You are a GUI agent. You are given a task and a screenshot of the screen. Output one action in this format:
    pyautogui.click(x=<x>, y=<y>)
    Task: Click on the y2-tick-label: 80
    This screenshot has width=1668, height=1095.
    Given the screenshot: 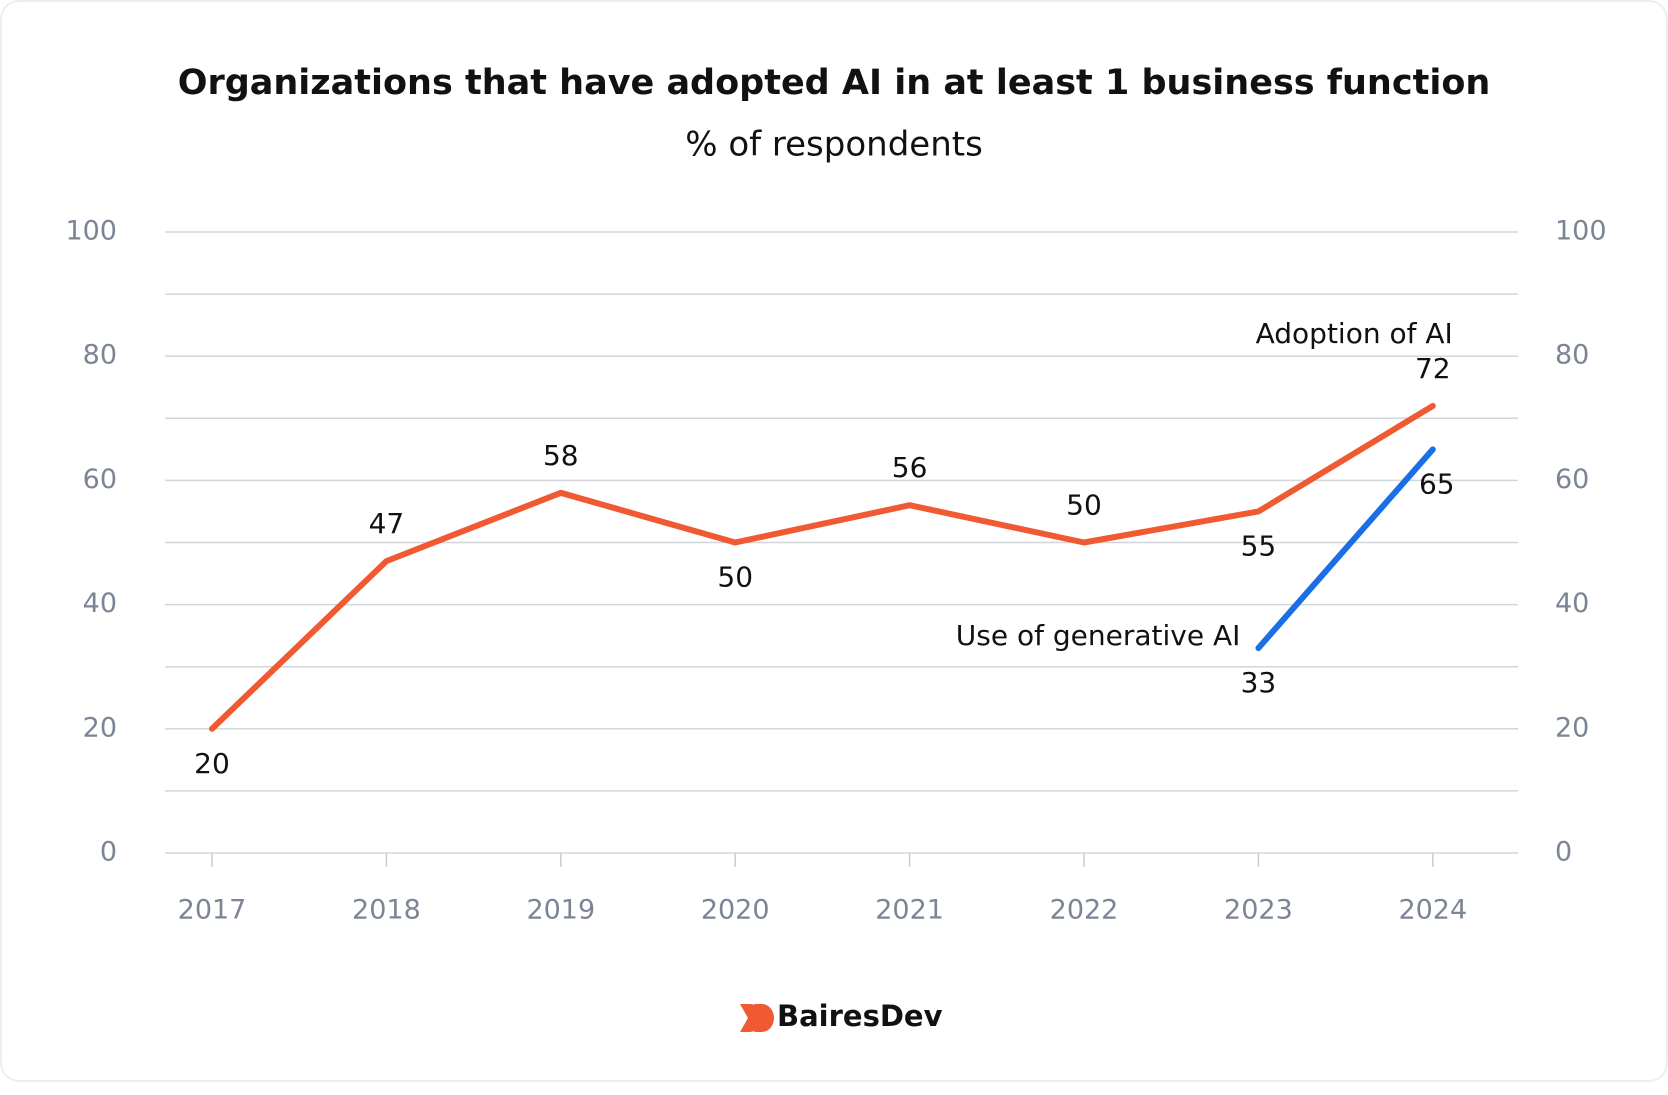 What is the action you would take?
    pyautogui.click(x=1572, y=355)
    